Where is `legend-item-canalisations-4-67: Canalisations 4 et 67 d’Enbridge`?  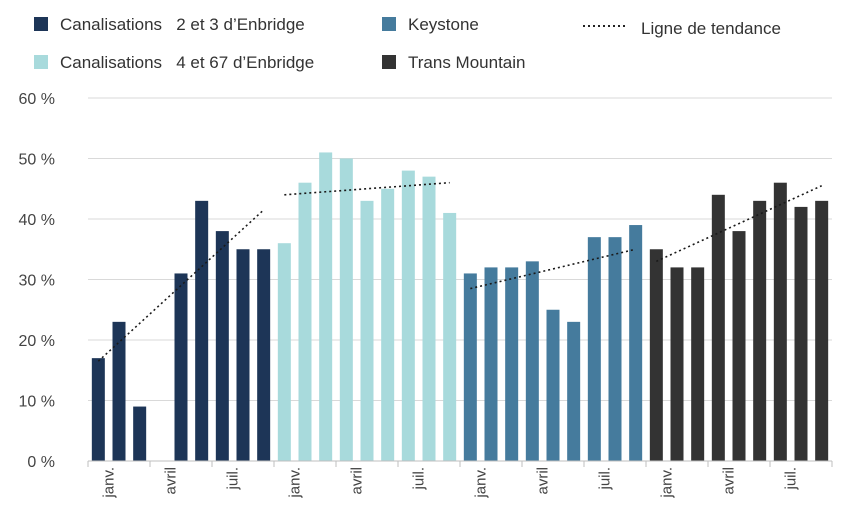
legend-item-canalisations-4-67: Canalisations 4 et 67 d’Enbridge is located at coordinates (174, 62).